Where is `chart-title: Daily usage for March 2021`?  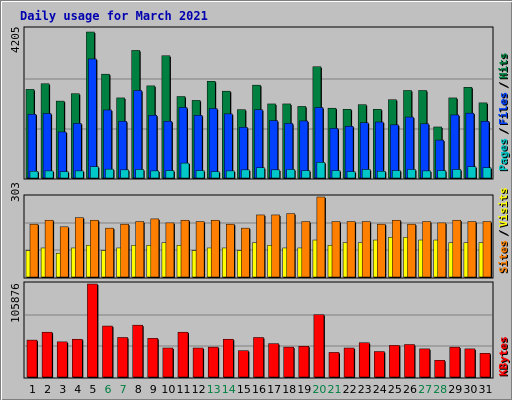 chart-title: Daily usage for March 2021 is located at coordinates (114, 16).